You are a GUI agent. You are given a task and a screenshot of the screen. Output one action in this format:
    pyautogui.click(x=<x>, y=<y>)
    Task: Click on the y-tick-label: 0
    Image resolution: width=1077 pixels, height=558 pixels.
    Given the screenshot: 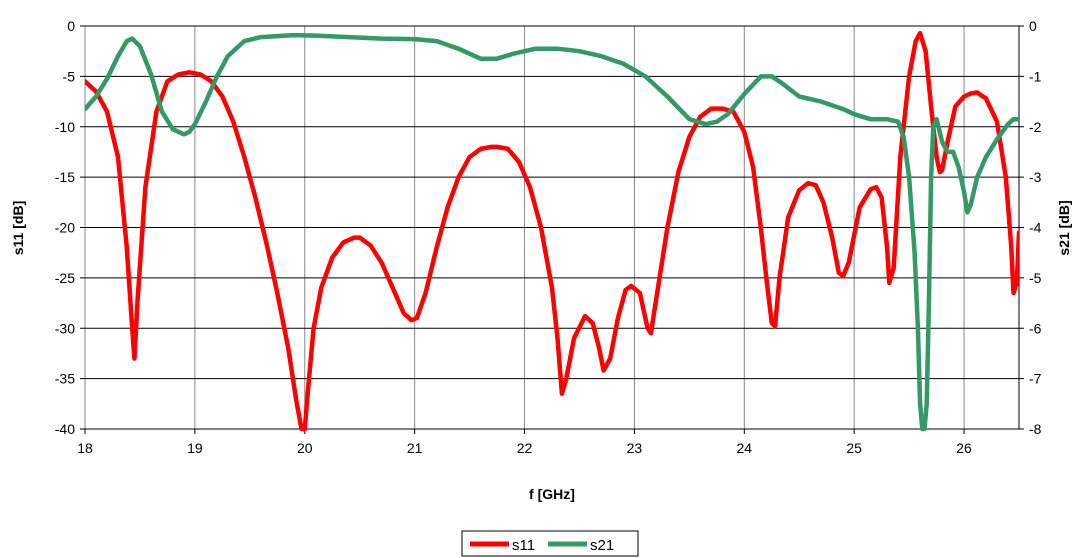 What is the action you would take?
    pyautogui.click(x=71, y=26)
    